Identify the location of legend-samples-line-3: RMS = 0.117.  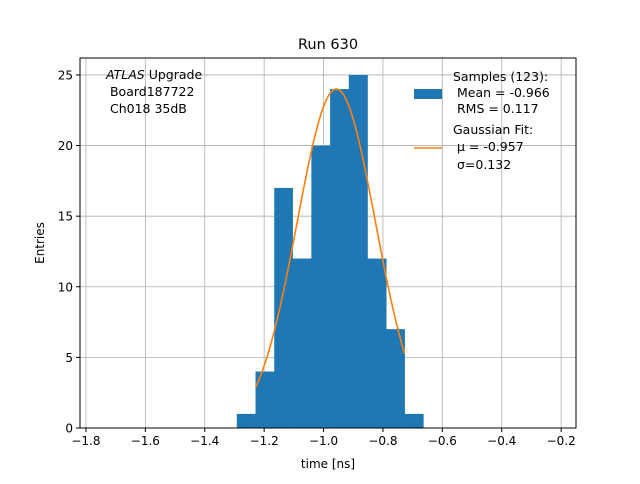
(496, 108).